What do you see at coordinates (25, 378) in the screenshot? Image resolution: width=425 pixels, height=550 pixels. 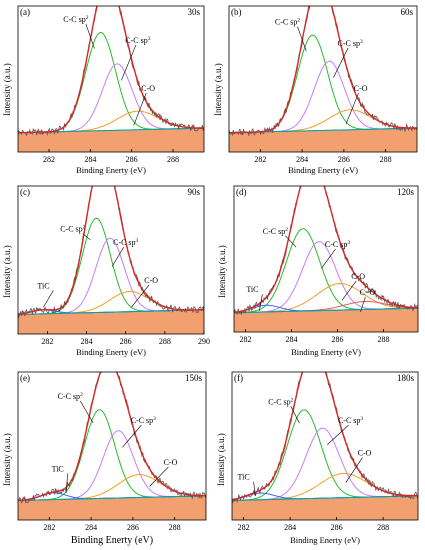 I see `panel-letter: (e)` at bounding box center [25, 378].